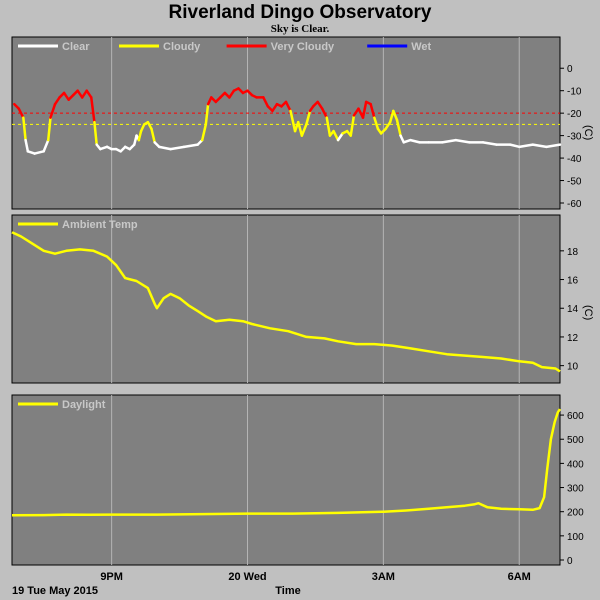  I want to click on y-tick-label: 12, so click(573, 338).